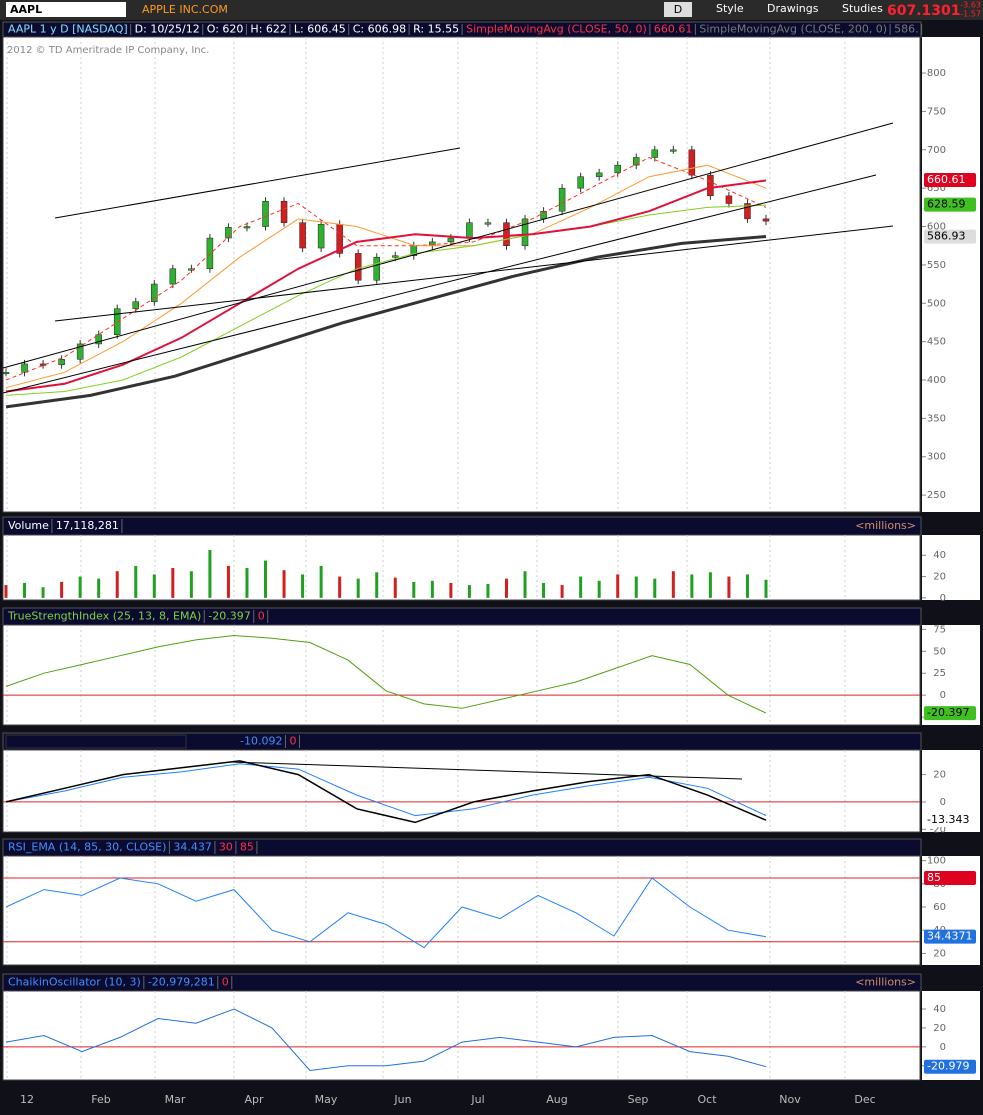 Image resolution: width=983 pixels, height=1115 pixels. Describe the element at coordinates (27, 1099) in the screenshot. I see `month-label: 12` at that location.